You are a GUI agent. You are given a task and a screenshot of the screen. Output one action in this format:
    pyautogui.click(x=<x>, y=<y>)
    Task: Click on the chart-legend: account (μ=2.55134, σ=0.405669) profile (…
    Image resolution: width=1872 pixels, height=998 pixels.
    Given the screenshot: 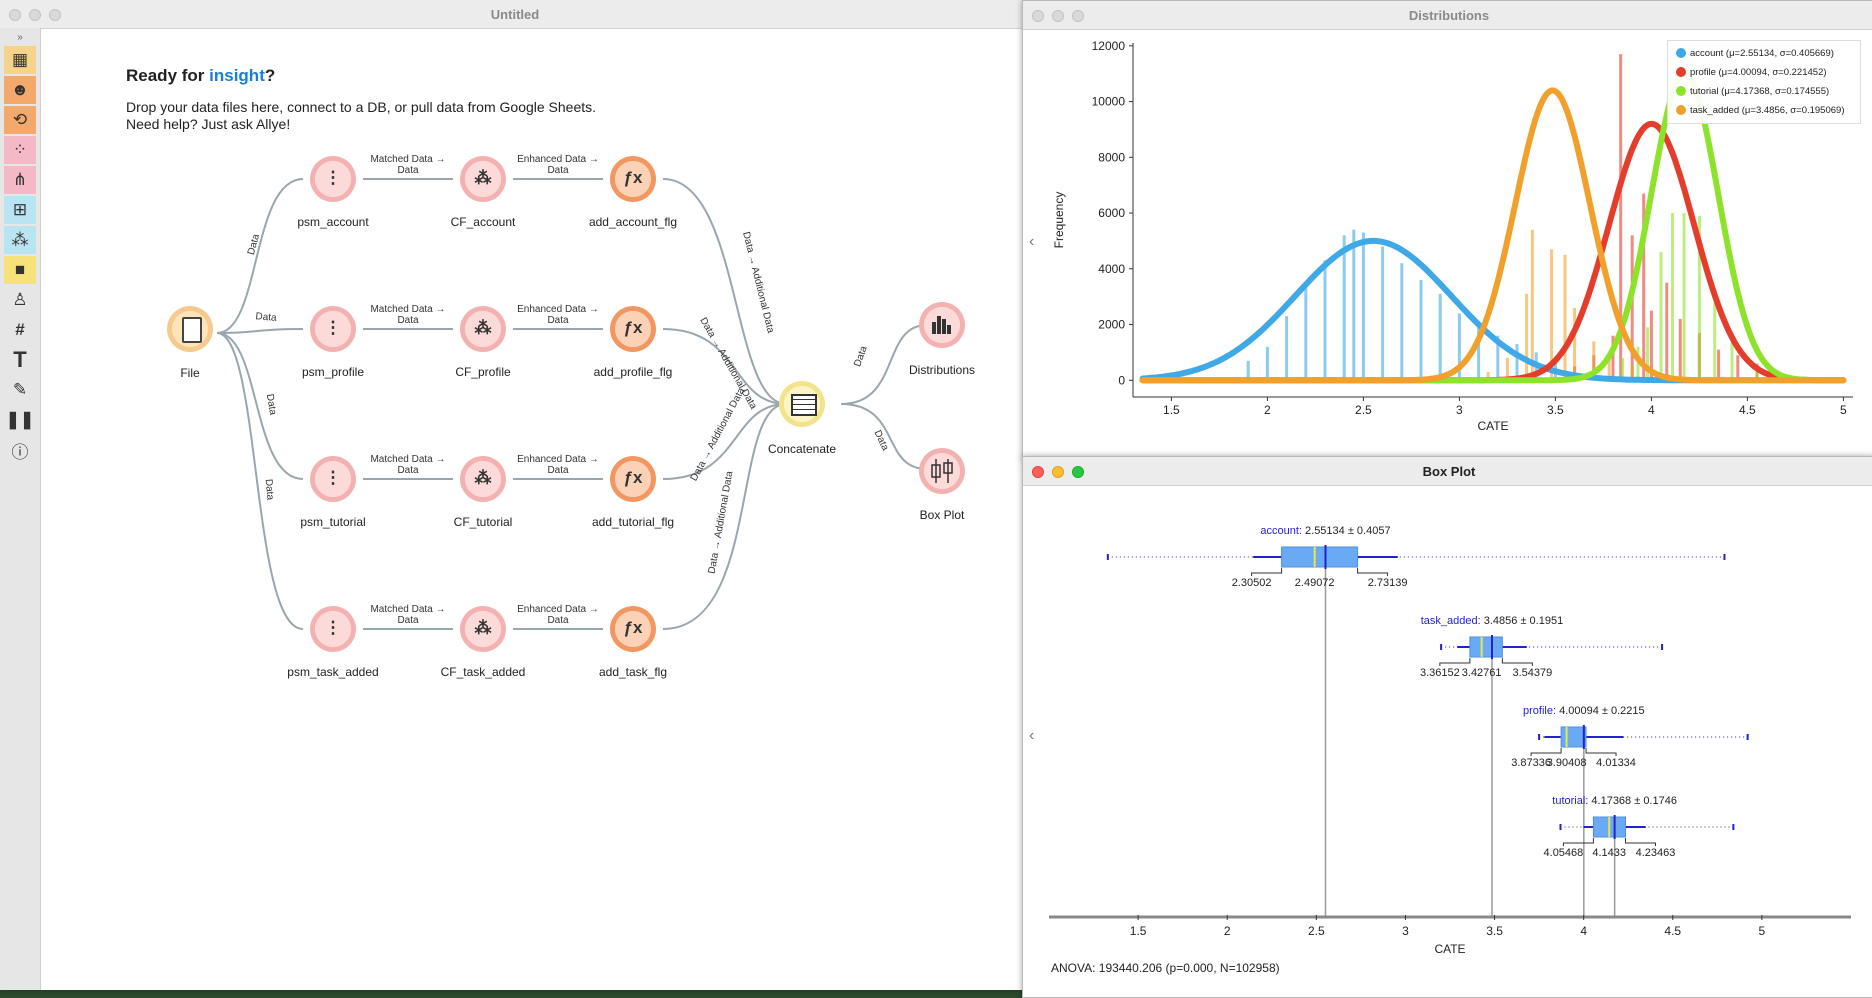 What is the action you would take?
    pyautogui.click(x=1764, y=82)
    